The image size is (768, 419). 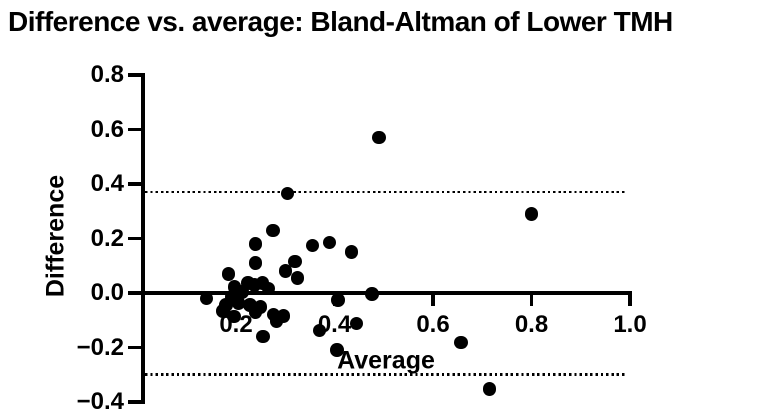 What do you see at coordinates (143, 238) in the screenshot?
I see `y-axis-line` at bounding box center [143, 238].